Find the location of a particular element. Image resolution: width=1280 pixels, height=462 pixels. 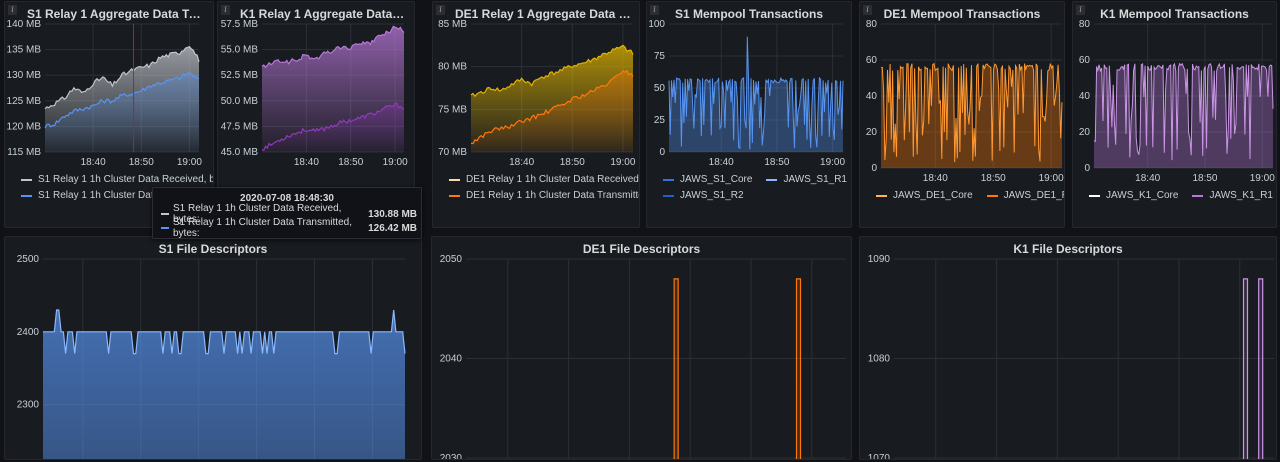

legend-item: JAWS_S1_R1 is located at coordinates (806, 180).